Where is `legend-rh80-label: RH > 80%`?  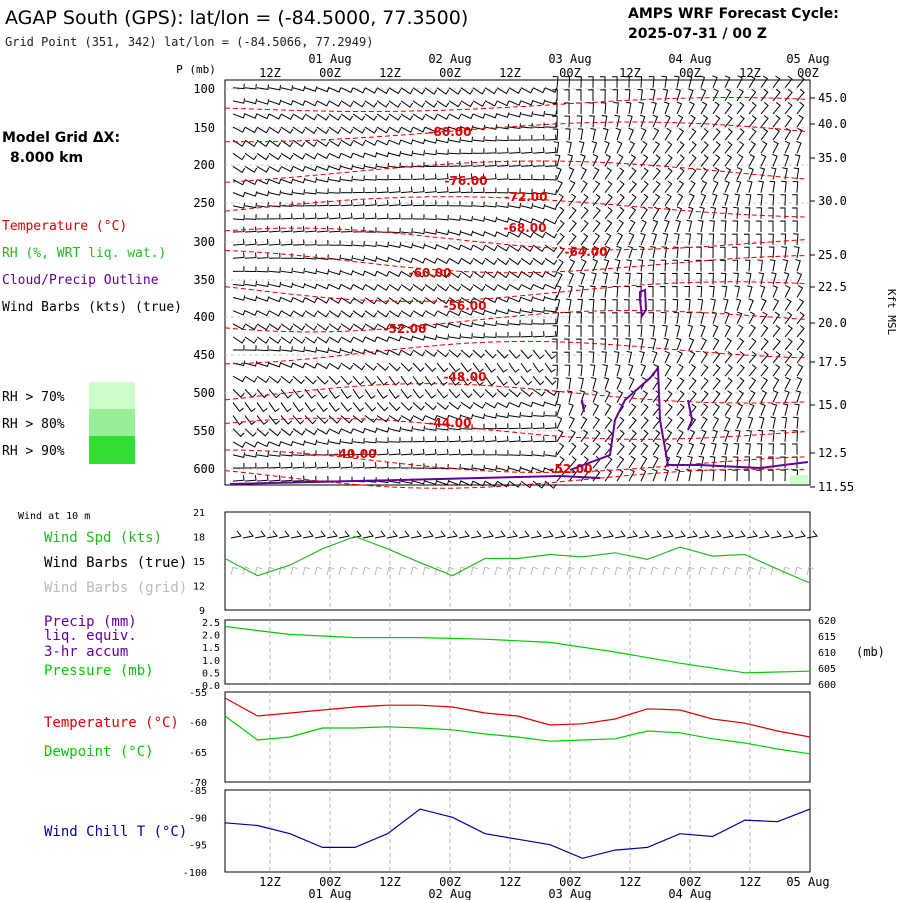 legend-rh80-label: RH > 80% is located at coordinates (33, 424).